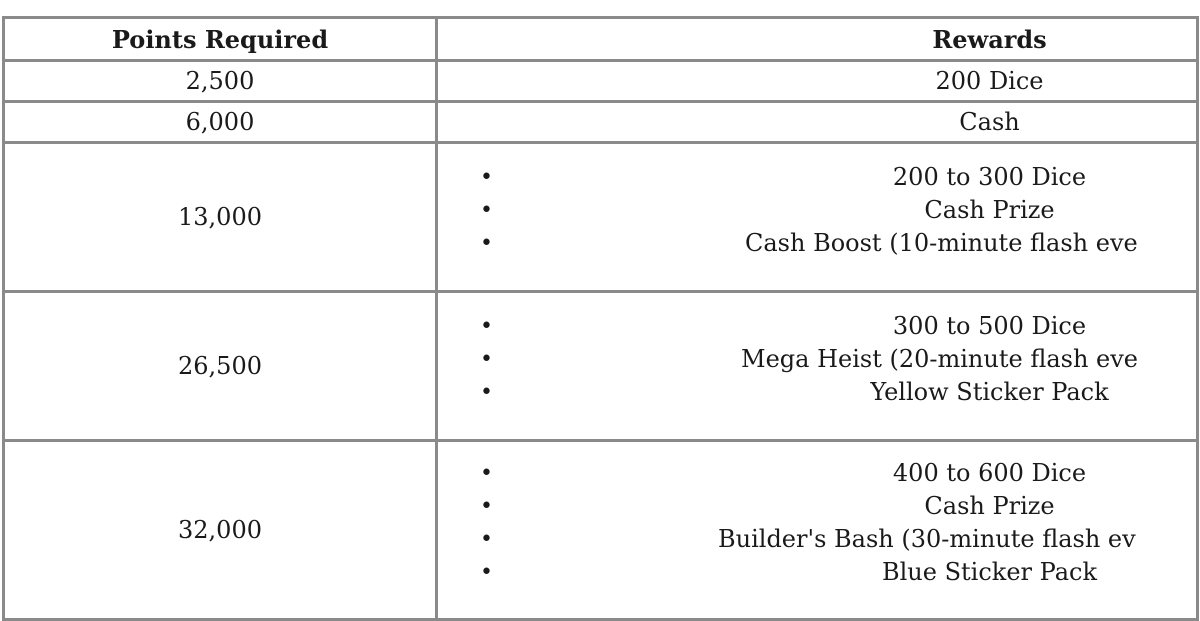 The image size is (1200, 621). I want to click on list-item: • 300 to 500 Dice, so click(817, 326).